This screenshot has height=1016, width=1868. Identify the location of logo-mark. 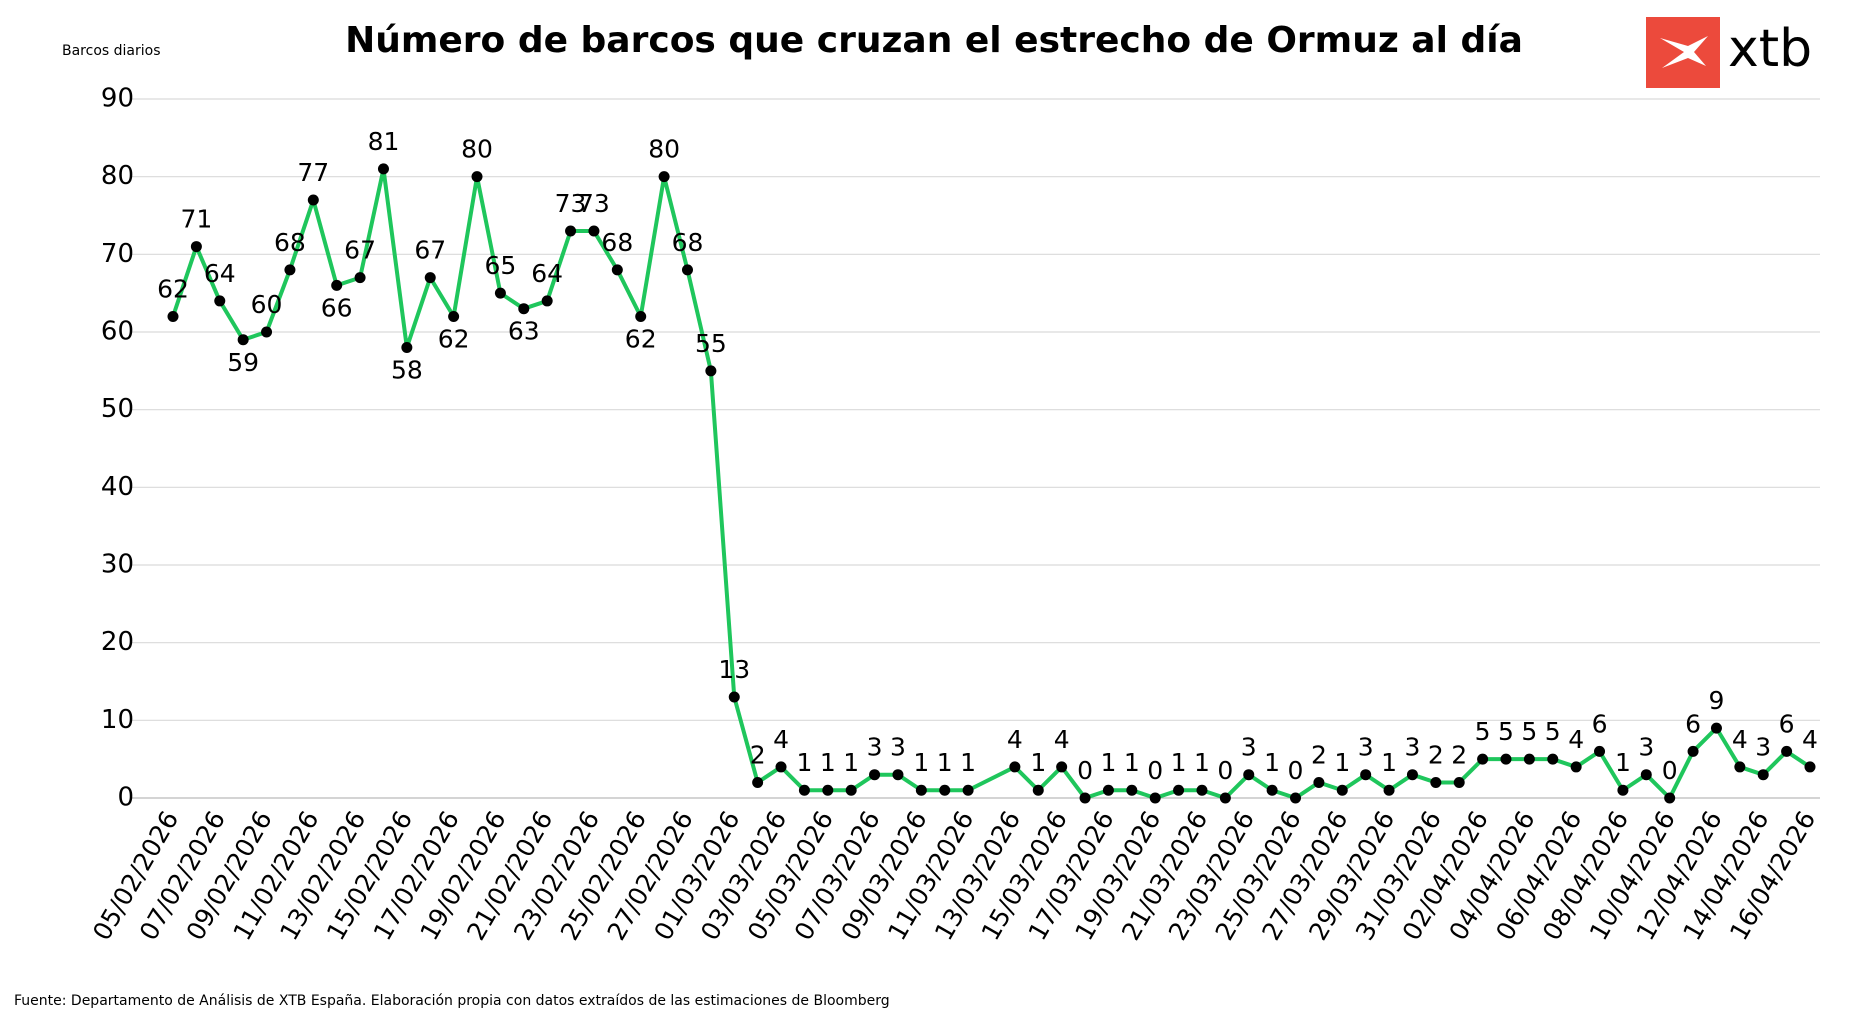
(1683, 52).